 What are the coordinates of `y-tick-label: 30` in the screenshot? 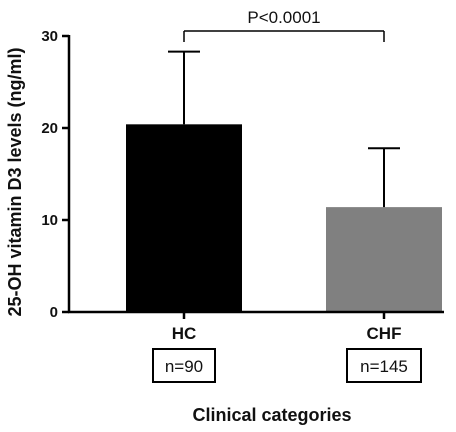 It's located at (49, 36).